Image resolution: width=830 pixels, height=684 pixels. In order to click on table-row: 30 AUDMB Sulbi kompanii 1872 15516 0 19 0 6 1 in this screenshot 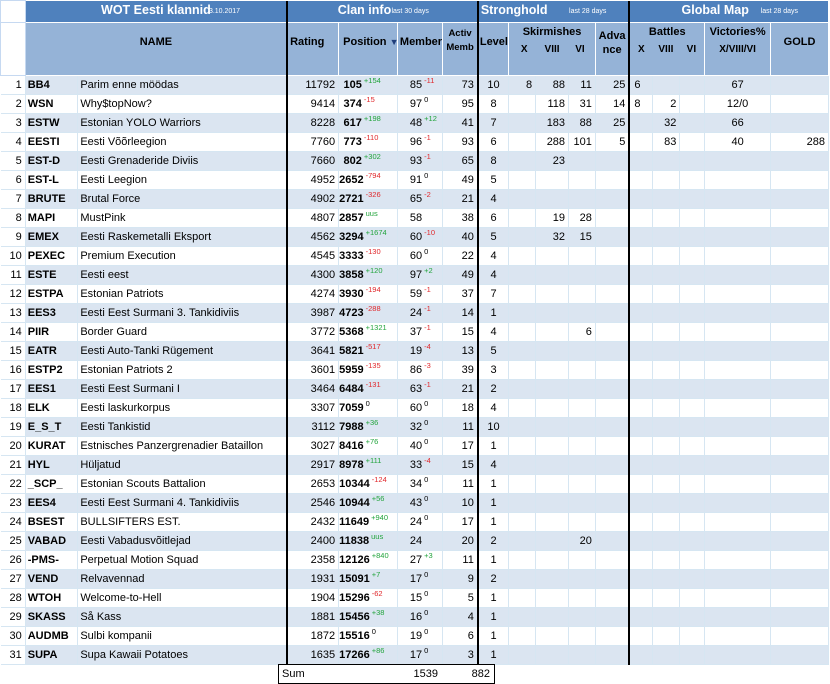, I will do `click(414, 636)`.